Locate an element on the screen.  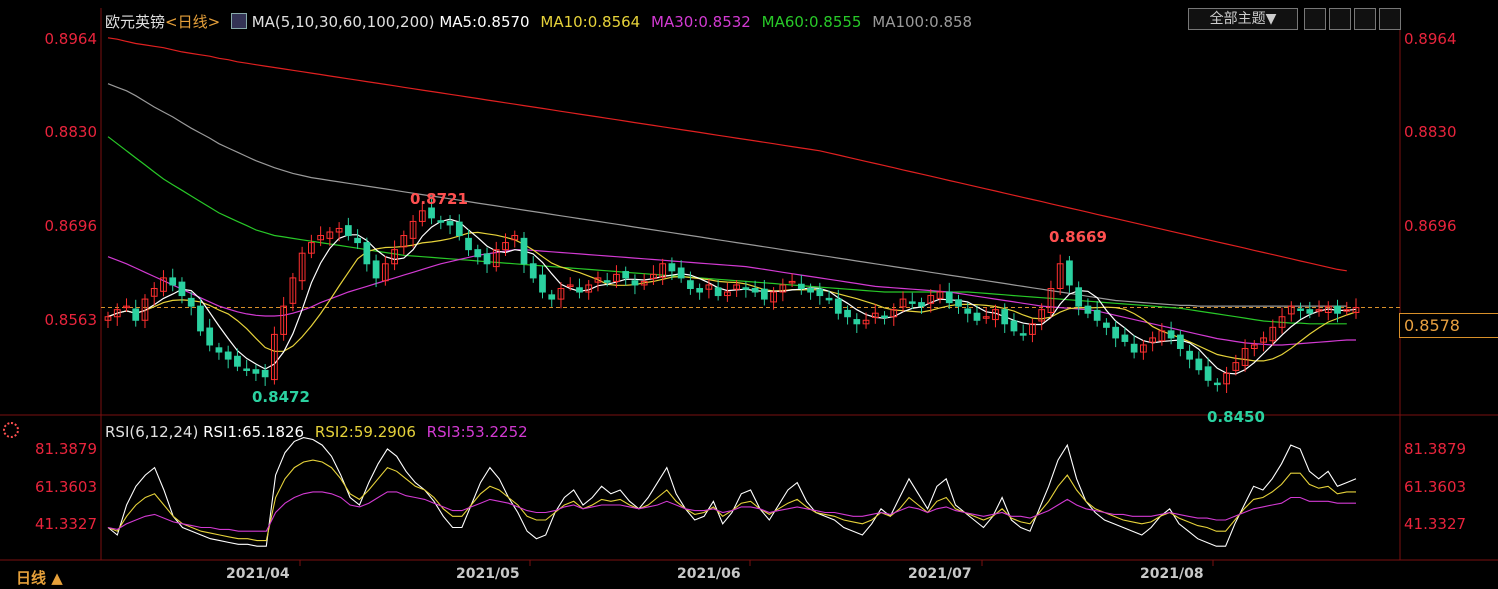
layout-icon is located at coordinates (1340, 19).